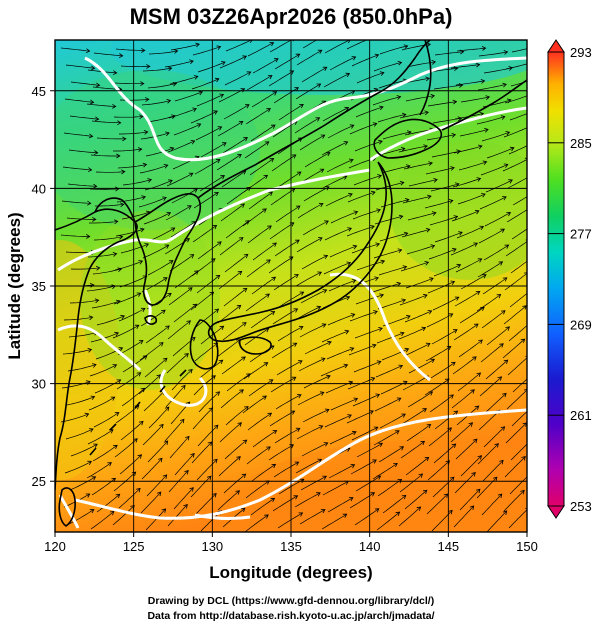  What do you see at coordinates (305, 109) in the screenshot?
I see `isotherm-north` at bounding box center [305, 109].